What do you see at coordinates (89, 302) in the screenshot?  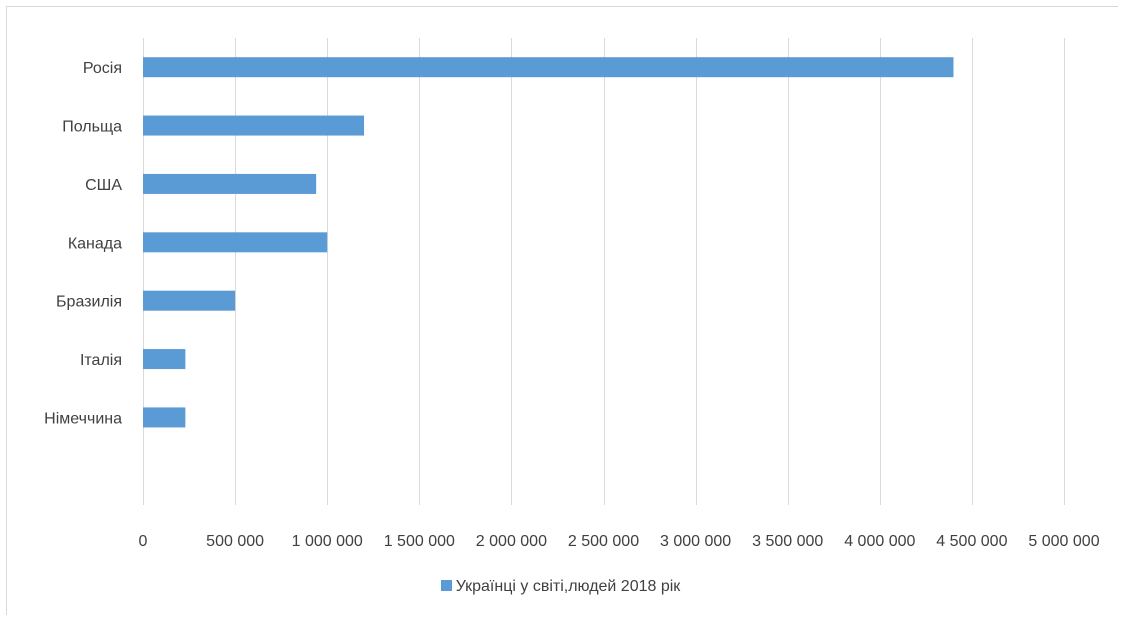 I see `category-label: Бразилія` at bounding box center [89, 302].